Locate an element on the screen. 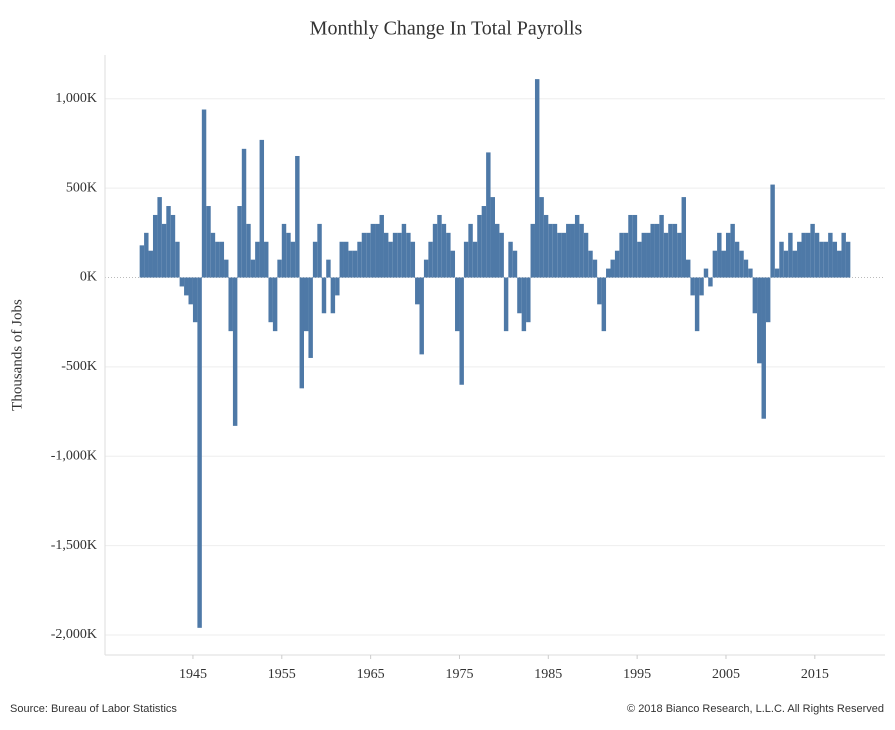  y-tick-label: 1,000K is located at coordinates (76, 98).